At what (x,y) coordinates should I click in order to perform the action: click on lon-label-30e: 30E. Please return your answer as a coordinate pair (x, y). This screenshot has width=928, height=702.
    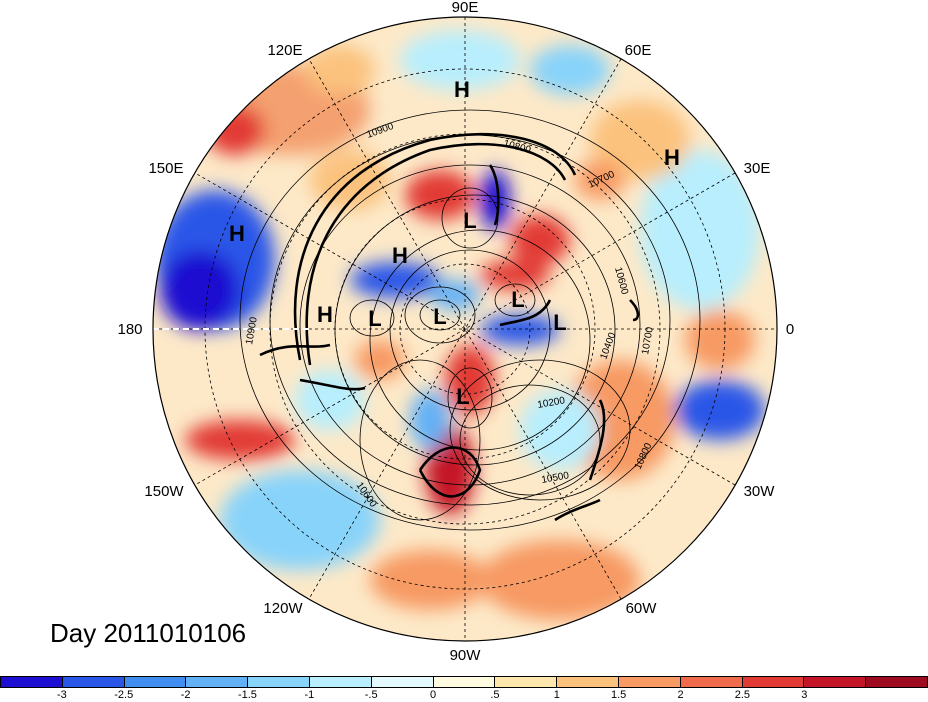
    Looking at the image, I should click on (757, 168).